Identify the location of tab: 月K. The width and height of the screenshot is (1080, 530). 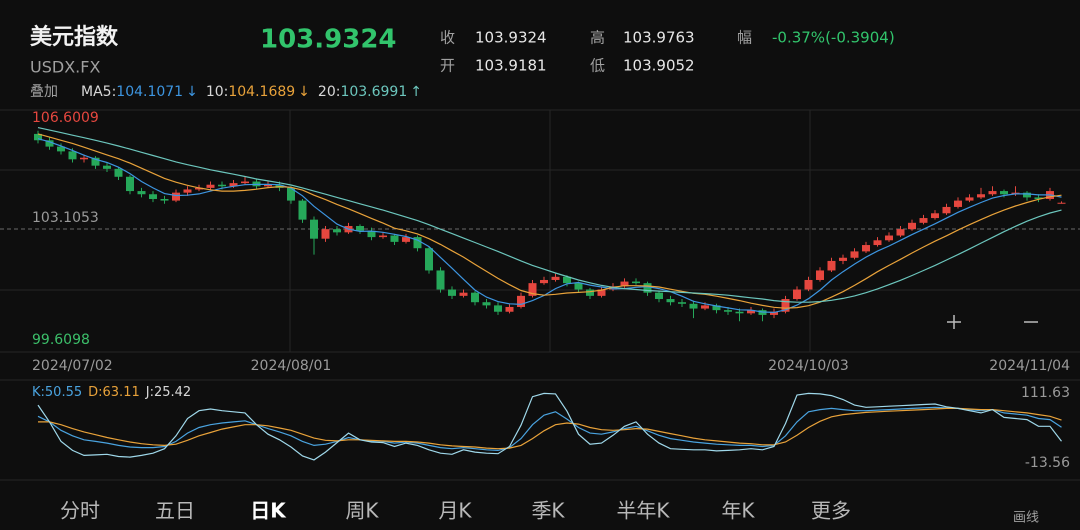
(455, 511).